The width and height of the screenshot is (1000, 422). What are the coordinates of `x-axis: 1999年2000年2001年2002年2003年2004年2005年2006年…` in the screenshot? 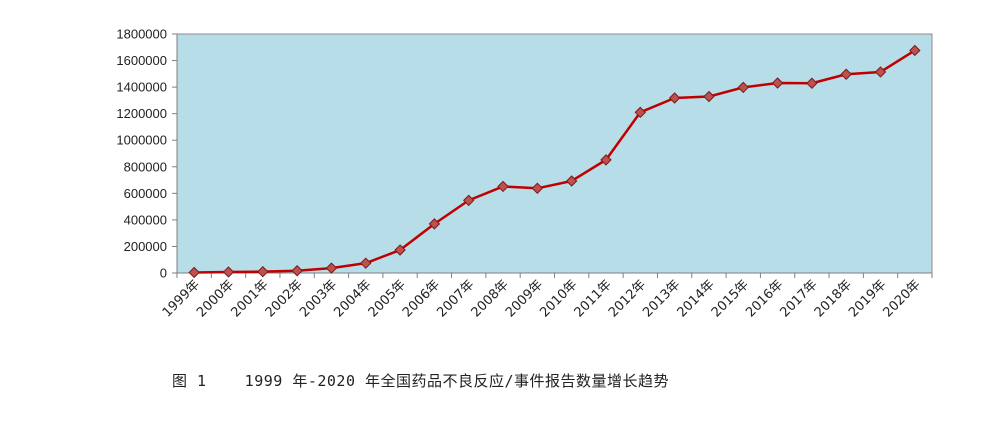 It's located at (546, 296).